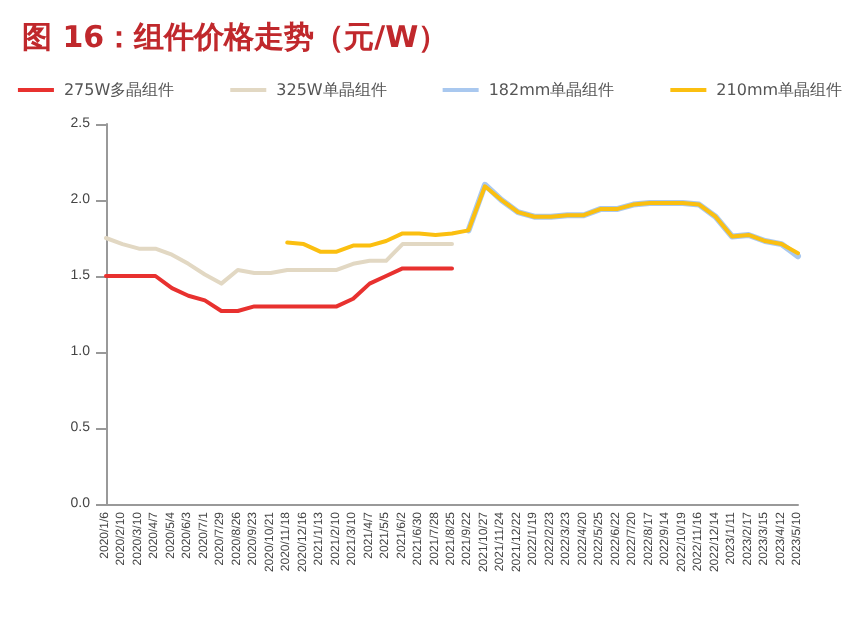 The image size is (860, 644). What do you see at coordinates (331, 90) in the screenshot?
I see `legend-label: 325W单晶组件` at bounding box center [331, 90].